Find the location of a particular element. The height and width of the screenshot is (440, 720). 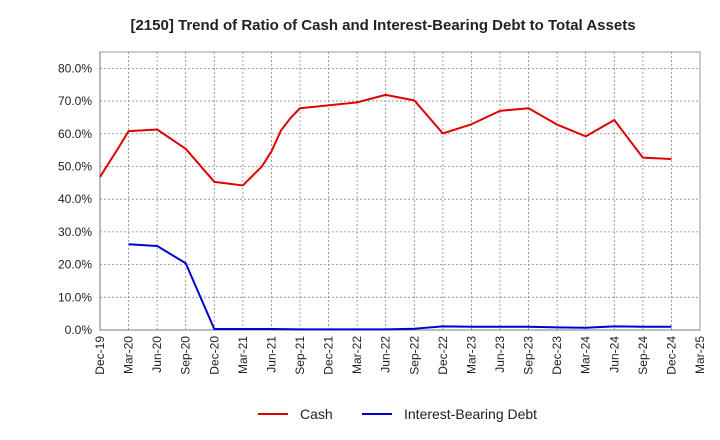

x-tick-label: Sep-21 is located at coordinates (300, 355).